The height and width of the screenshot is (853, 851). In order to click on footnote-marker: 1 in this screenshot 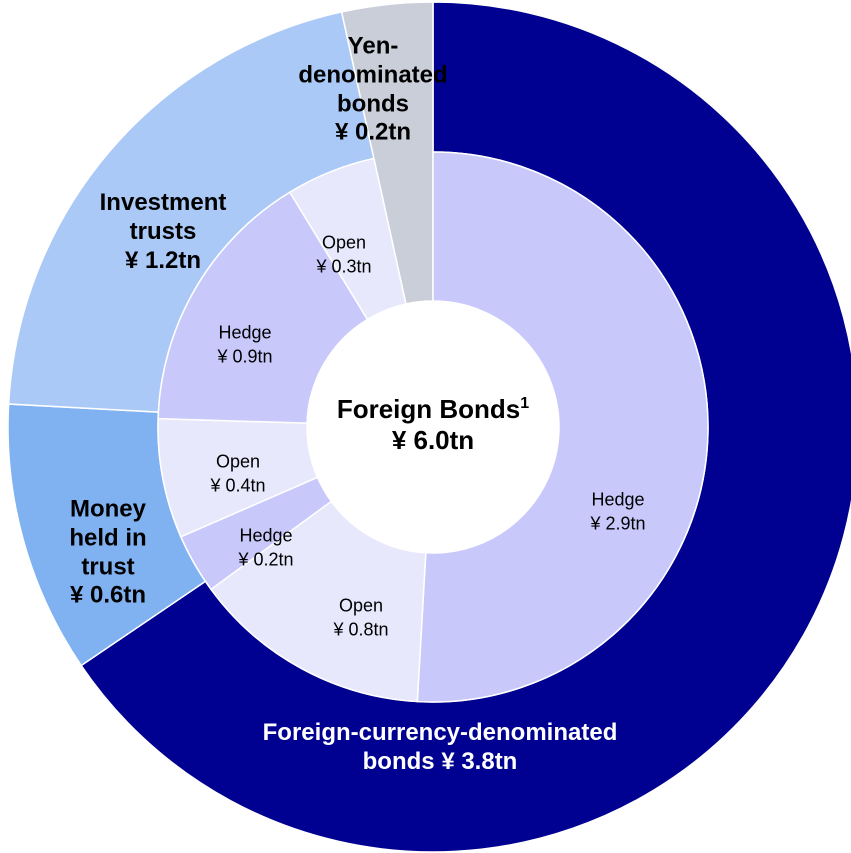, I will do `click(525, 404)`.